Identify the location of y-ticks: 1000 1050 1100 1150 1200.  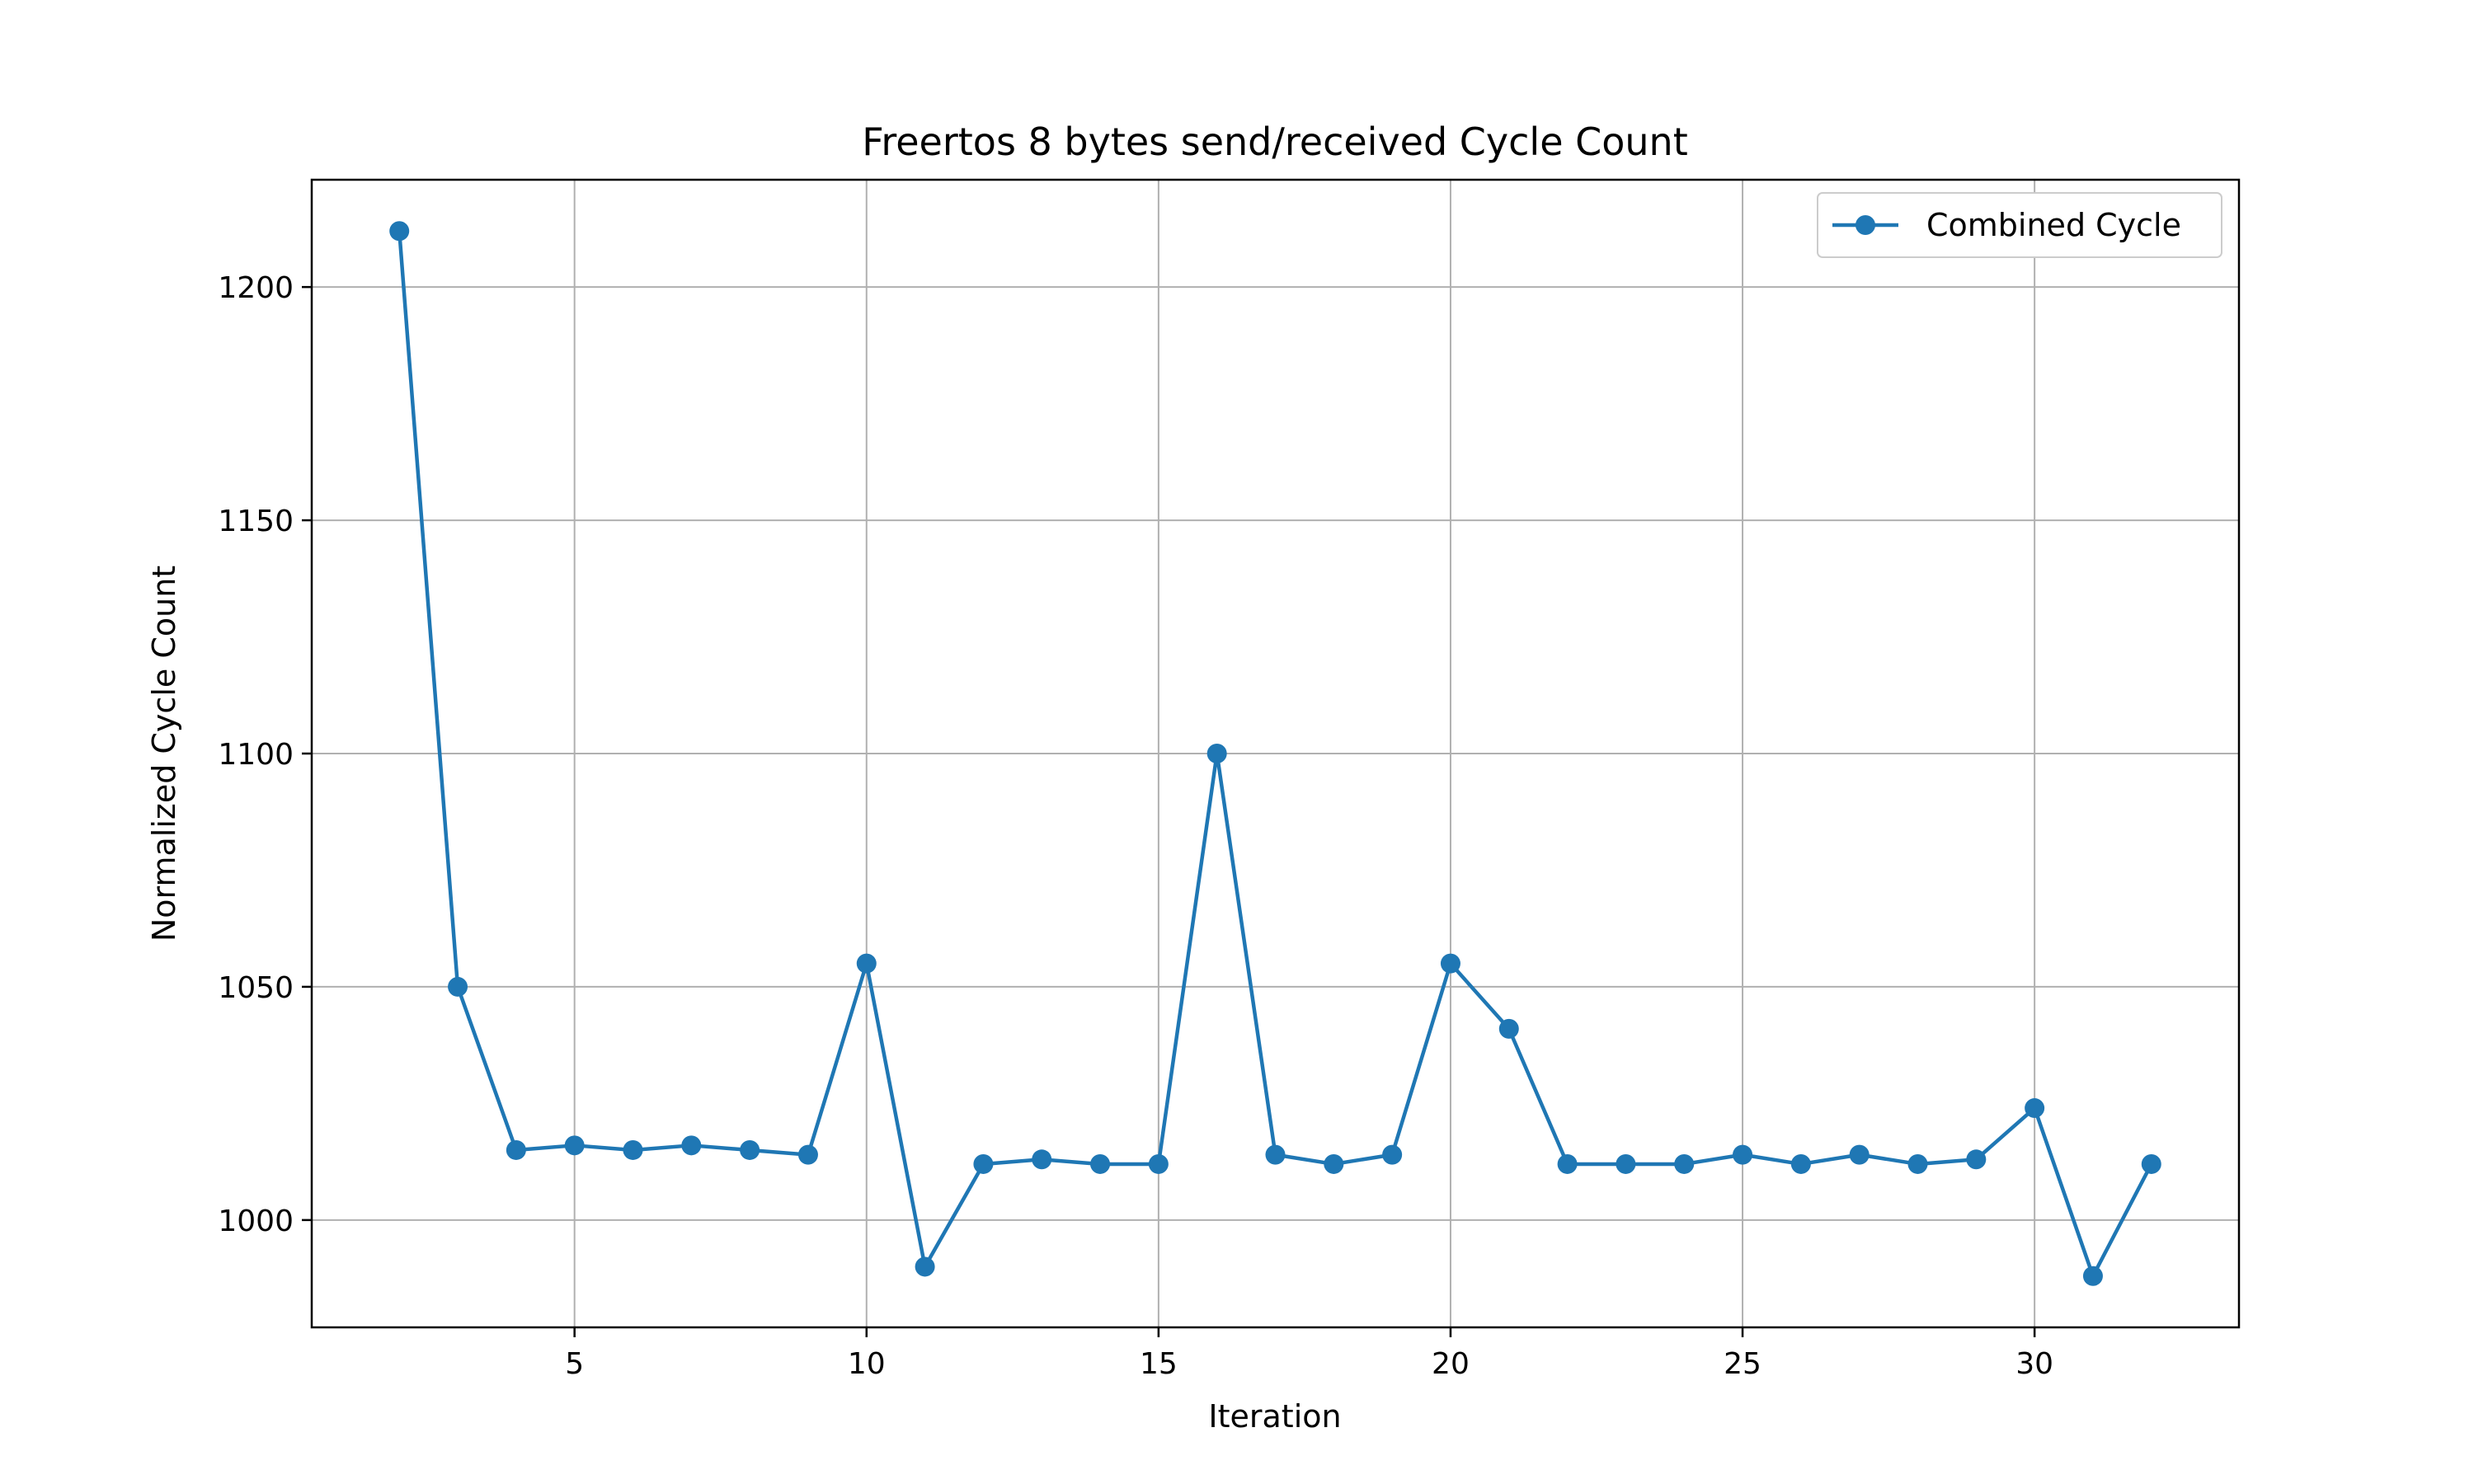
(265, 754).